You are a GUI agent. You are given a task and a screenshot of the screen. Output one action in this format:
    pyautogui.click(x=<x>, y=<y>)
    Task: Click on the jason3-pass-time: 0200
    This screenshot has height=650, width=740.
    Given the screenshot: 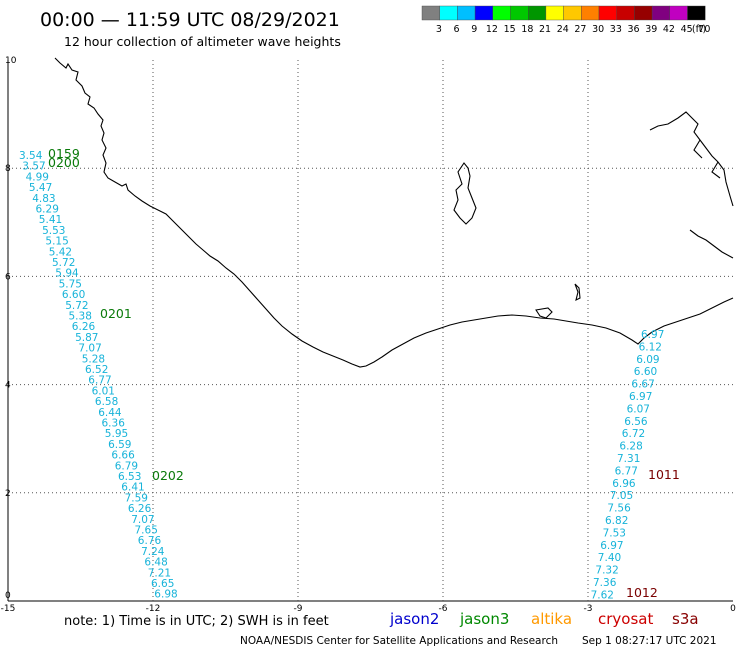 What is the action you would take?
    pyautogui.click(x=64, y=162)
    